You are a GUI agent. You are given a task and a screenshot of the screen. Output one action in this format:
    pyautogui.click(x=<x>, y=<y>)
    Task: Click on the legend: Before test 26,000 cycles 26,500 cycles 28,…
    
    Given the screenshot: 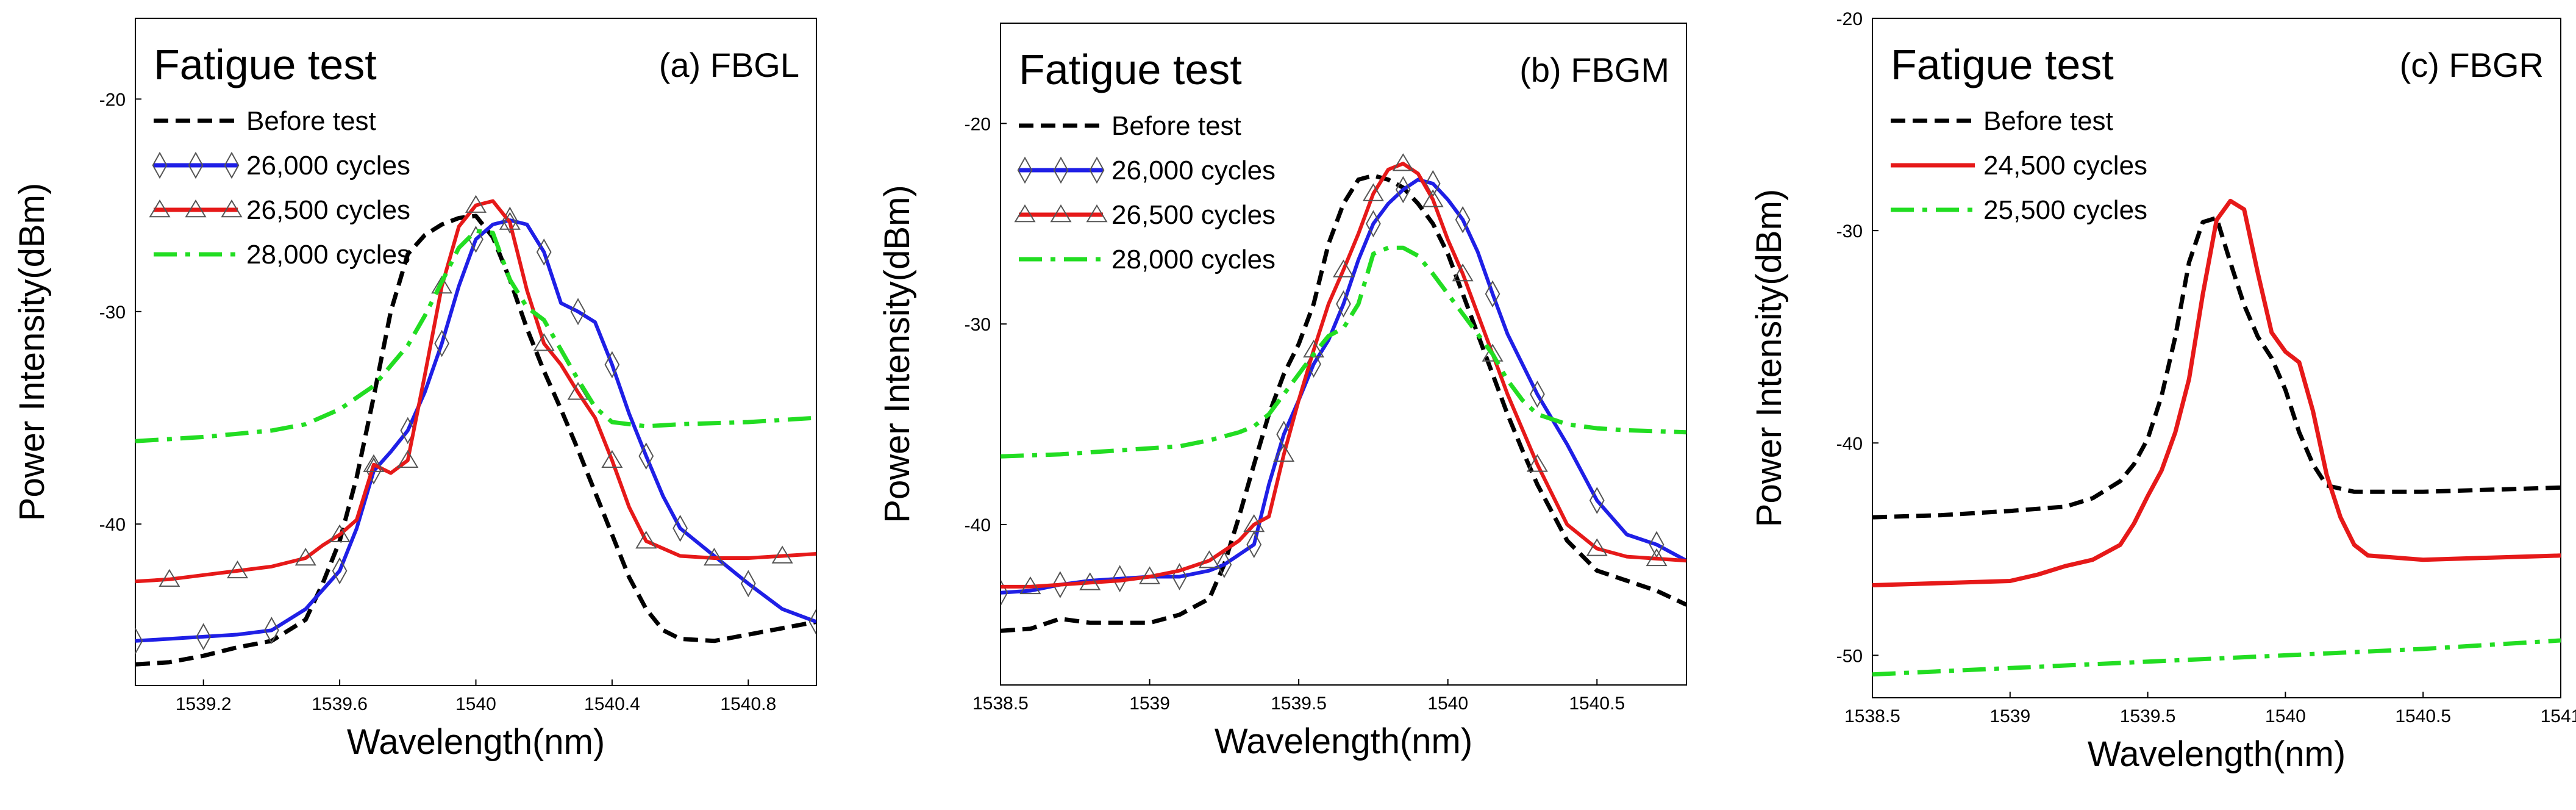 What is the action you would take?
    pyautogui.click(x=1145, y=193)
    